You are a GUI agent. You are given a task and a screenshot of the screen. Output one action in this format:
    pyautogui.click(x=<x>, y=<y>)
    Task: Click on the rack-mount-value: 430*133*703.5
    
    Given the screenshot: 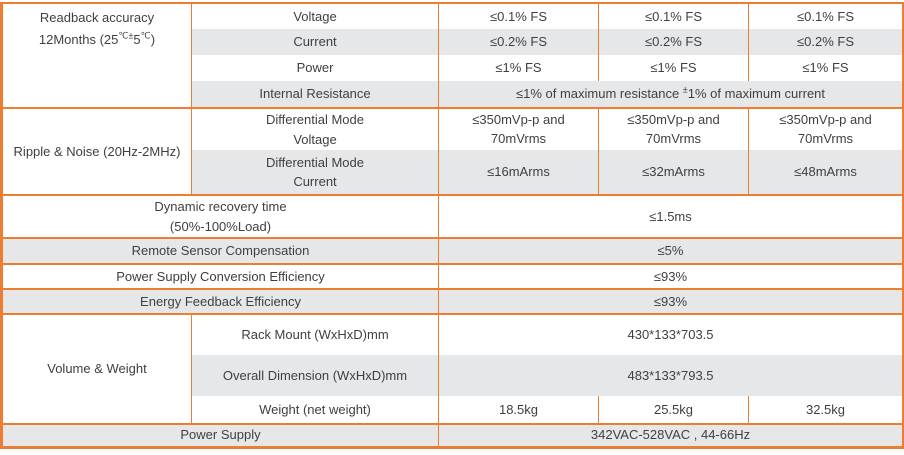 What is the action you would take?
    pyautogui.click(x=671, y=334)
    